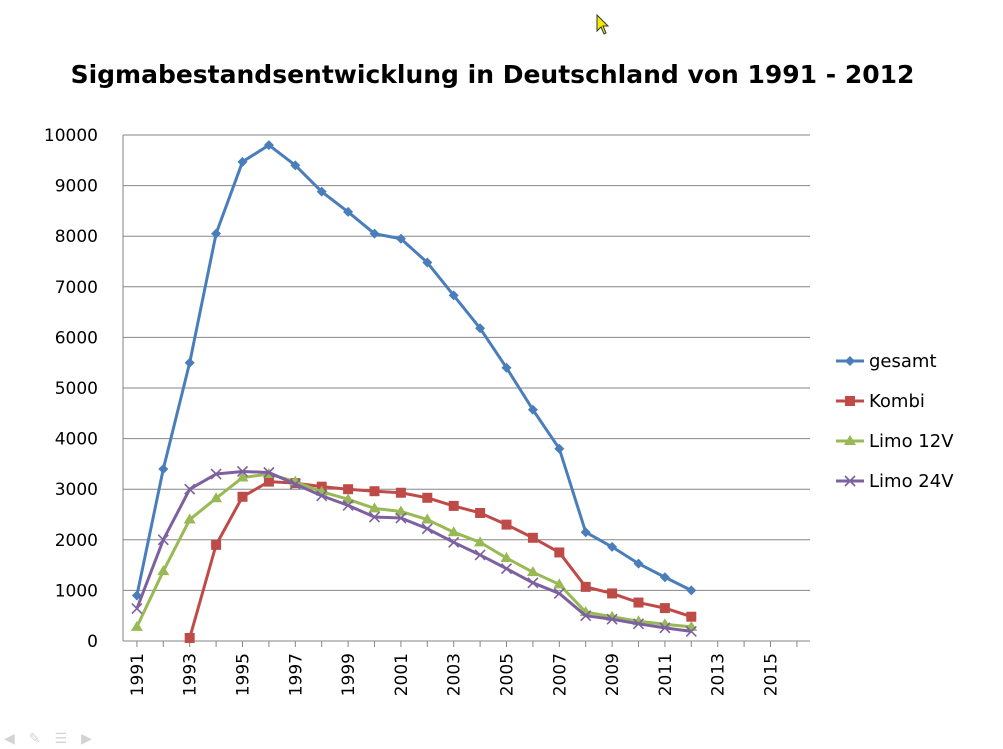 The height and width of the screenshot is (749, 1003). I want to click on mouse-cursor-icon, so click(603, 24).